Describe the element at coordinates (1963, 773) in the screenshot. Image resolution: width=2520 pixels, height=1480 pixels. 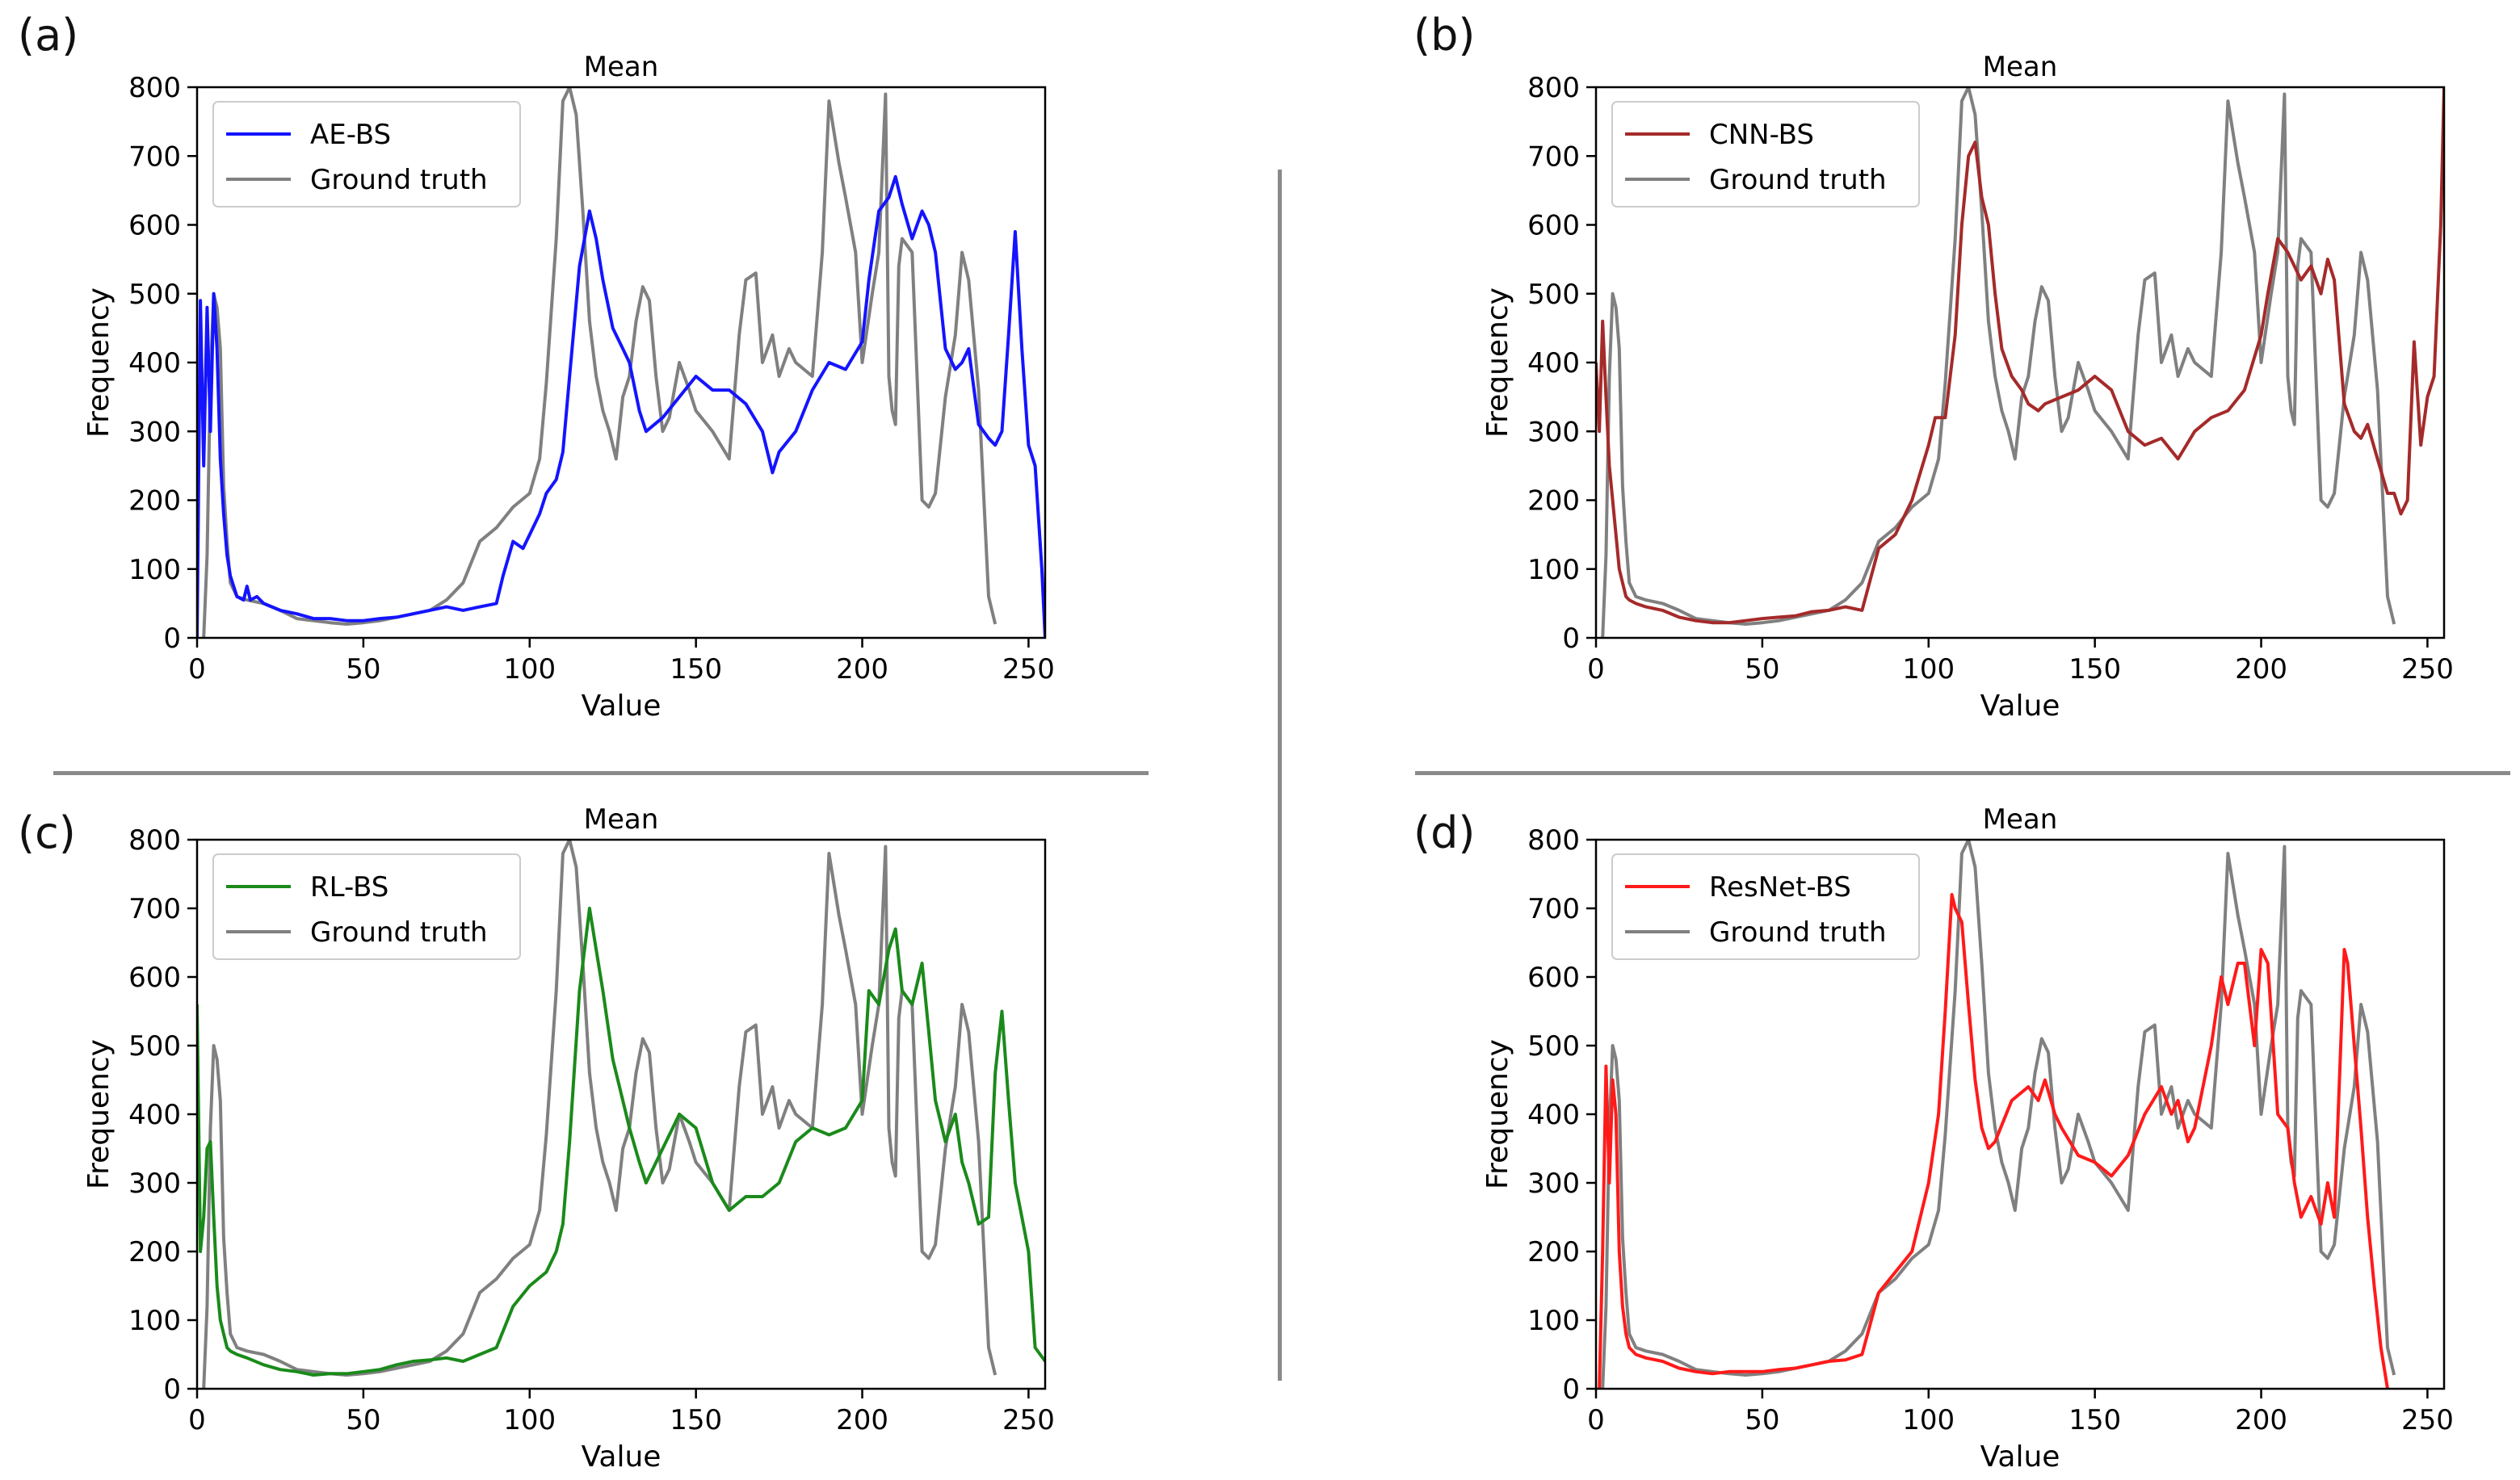
I see `divider-right-horizontal` at that location.